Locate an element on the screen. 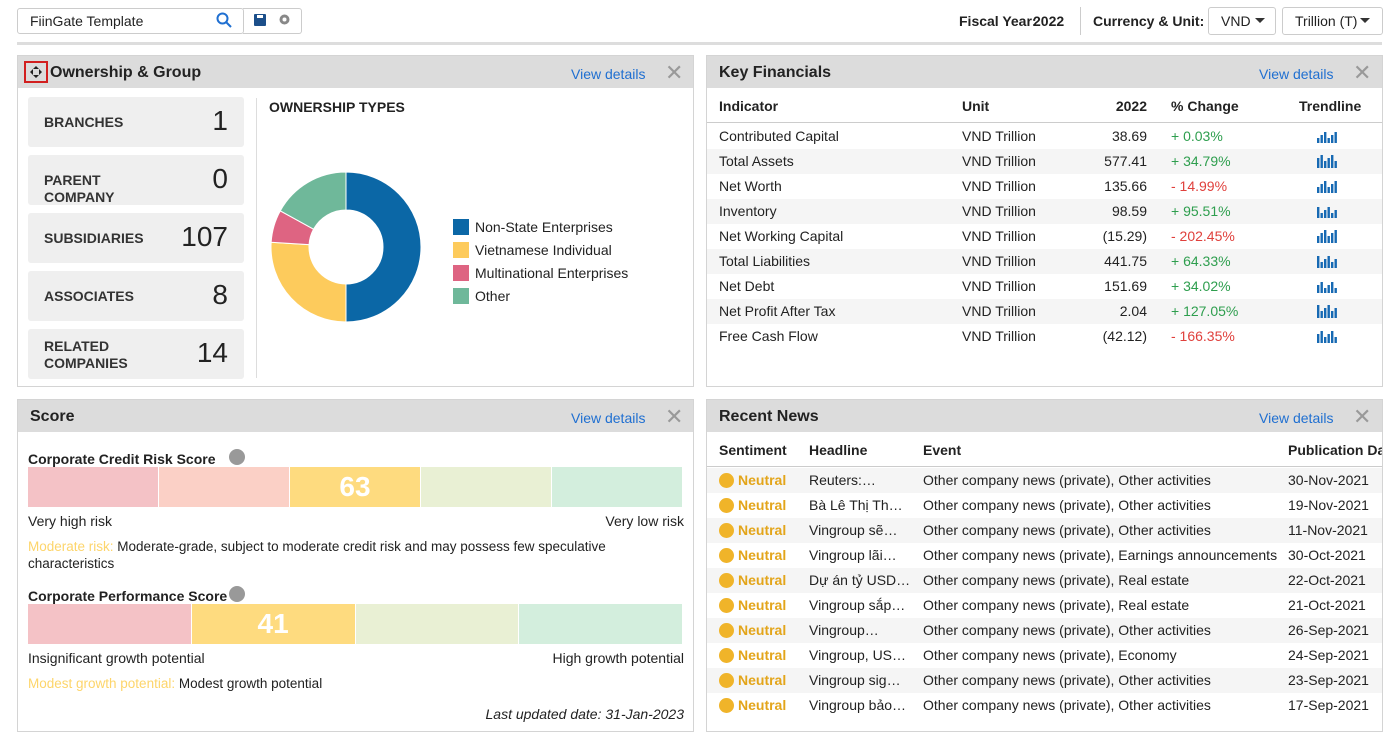 This screenshot has width=1389, height=735. indicator: Inventory is located at coordinates (748, 211).